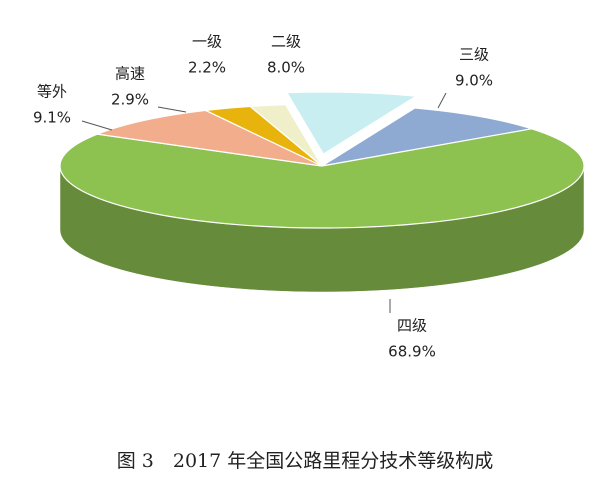 The width and height of the screenshot is (600, 481). What do you see at coordinates (412, 326) in the screenshot?
I see `slice-label: 四级` at bounding box center [412, 326].